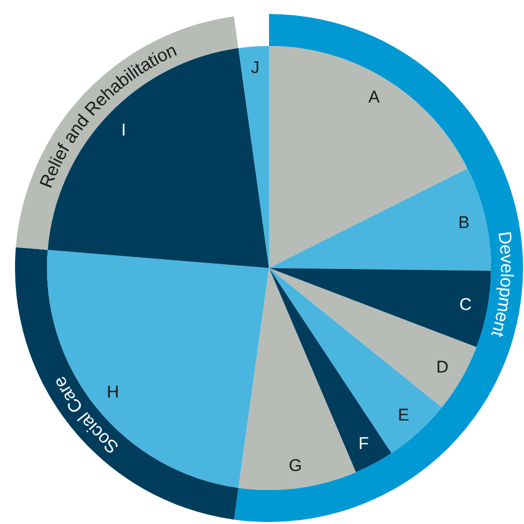  What do you see at coordinates (465, 304) in the screenshot?
I see `slice-label: C` at bounding box center [465, 304].